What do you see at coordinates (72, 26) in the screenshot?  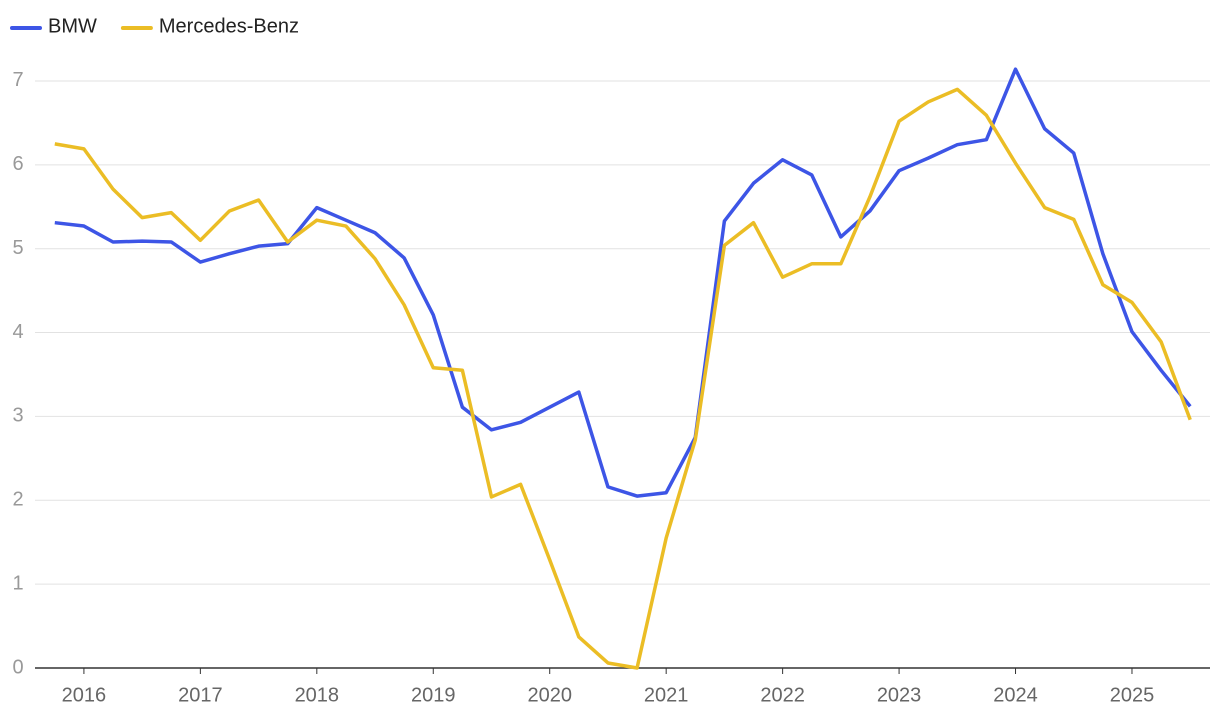 I see `legend-label: BMW` at bounding box center [72, 26].